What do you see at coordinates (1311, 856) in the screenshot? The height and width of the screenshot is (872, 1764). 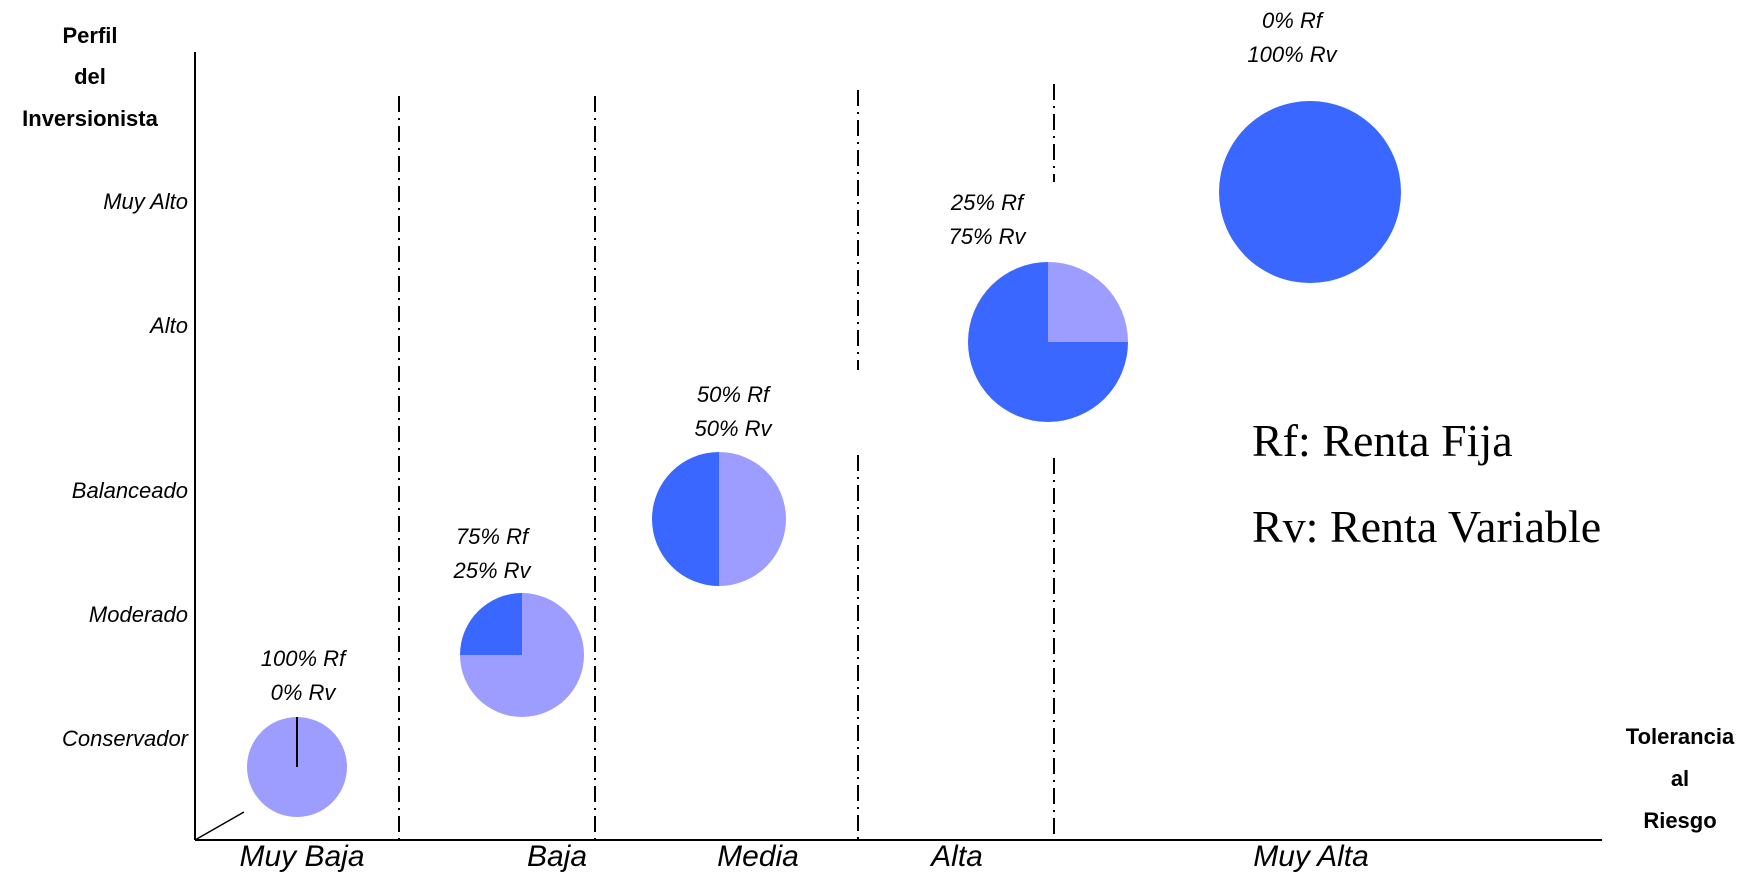 I see `x-tick-label-muy-alta: Muy Alta` at bounding box center [1311, 856].